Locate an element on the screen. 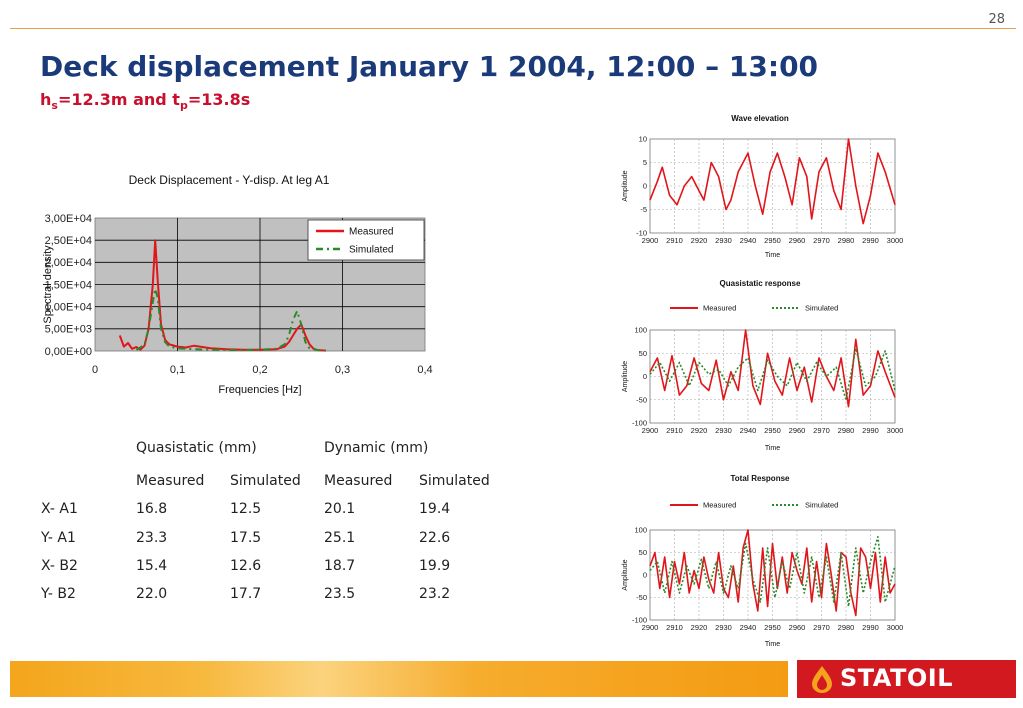 This screenshot has height=708, width=1023. y-tick-label: -50 is located at coordinates (641, 399).